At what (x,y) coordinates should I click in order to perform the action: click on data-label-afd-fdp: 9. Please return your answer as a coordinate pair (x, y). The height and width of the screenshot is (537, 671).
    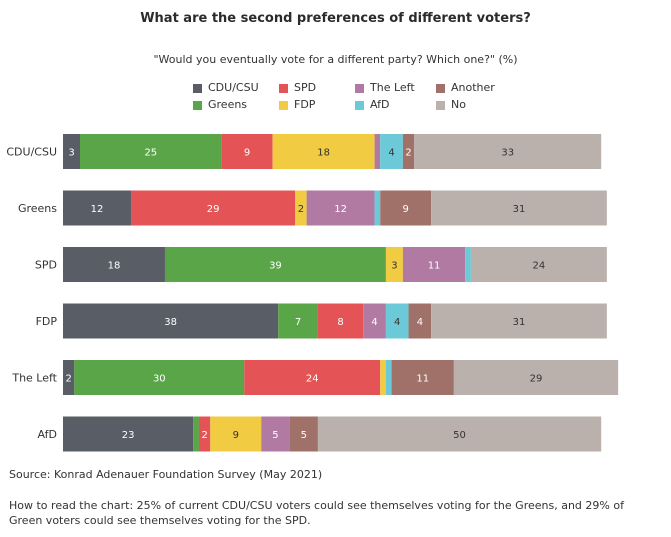
    Looking at the image, I should click on (236, 435).